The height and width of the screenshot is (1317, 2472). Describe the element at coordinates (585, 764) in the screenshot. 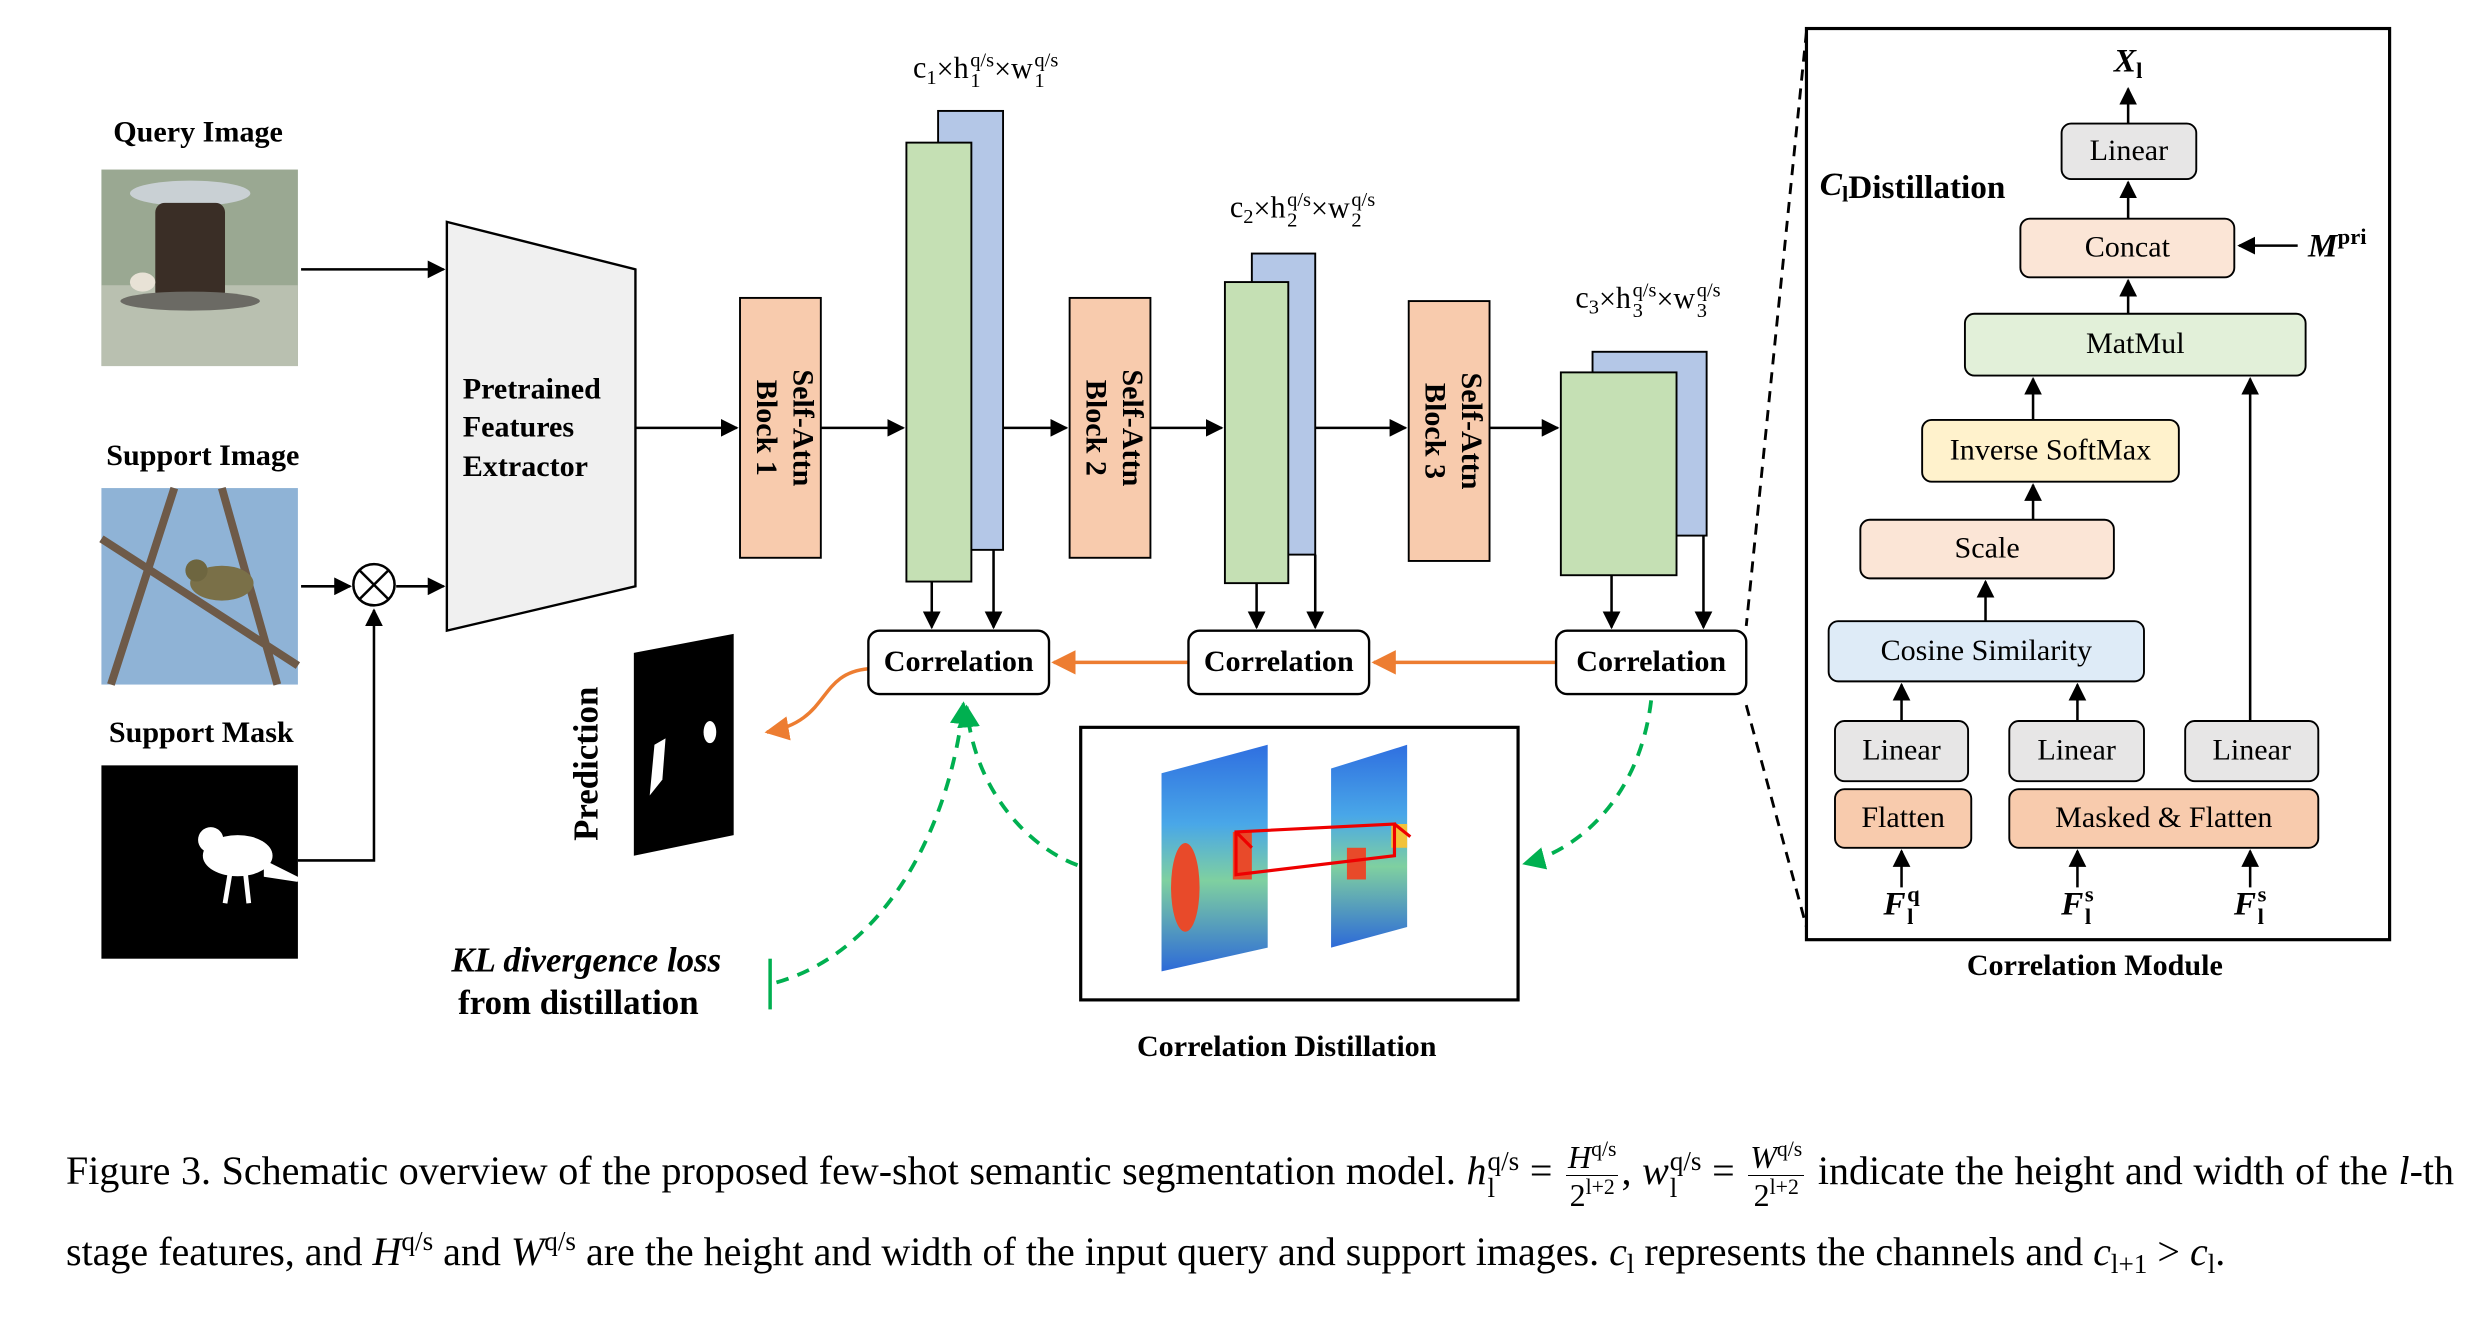

I see `prediction-label: Prediction` at that location.